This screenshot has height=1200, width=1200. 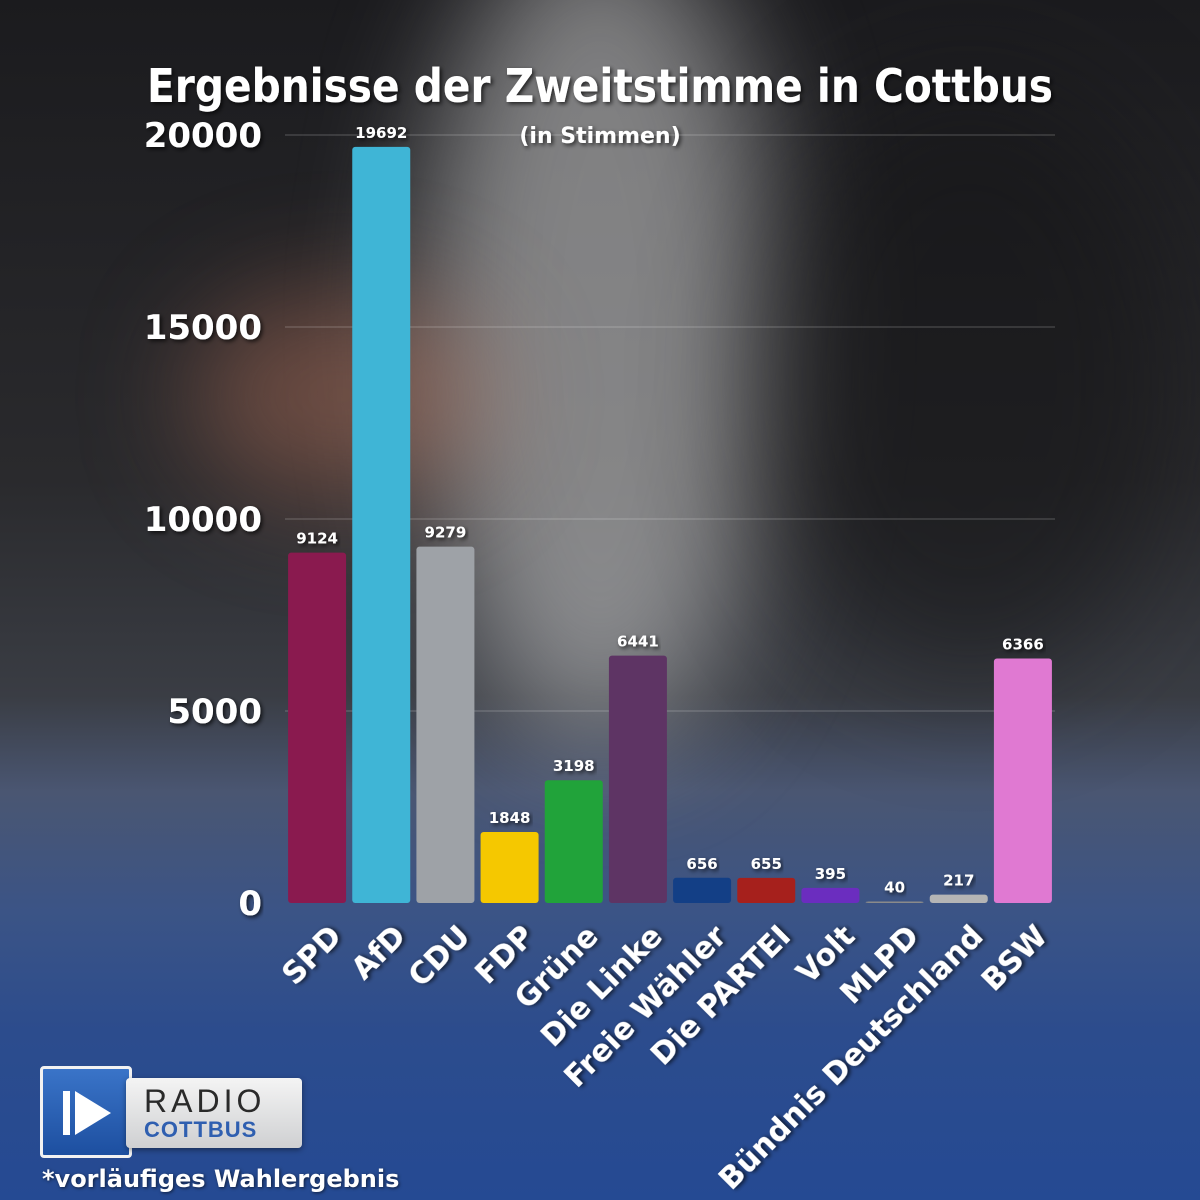 What do you see at coordinates (1015, 959) in the screenshot?
I see `x-tick-label: BSW` at bounding box center [1015, 959].